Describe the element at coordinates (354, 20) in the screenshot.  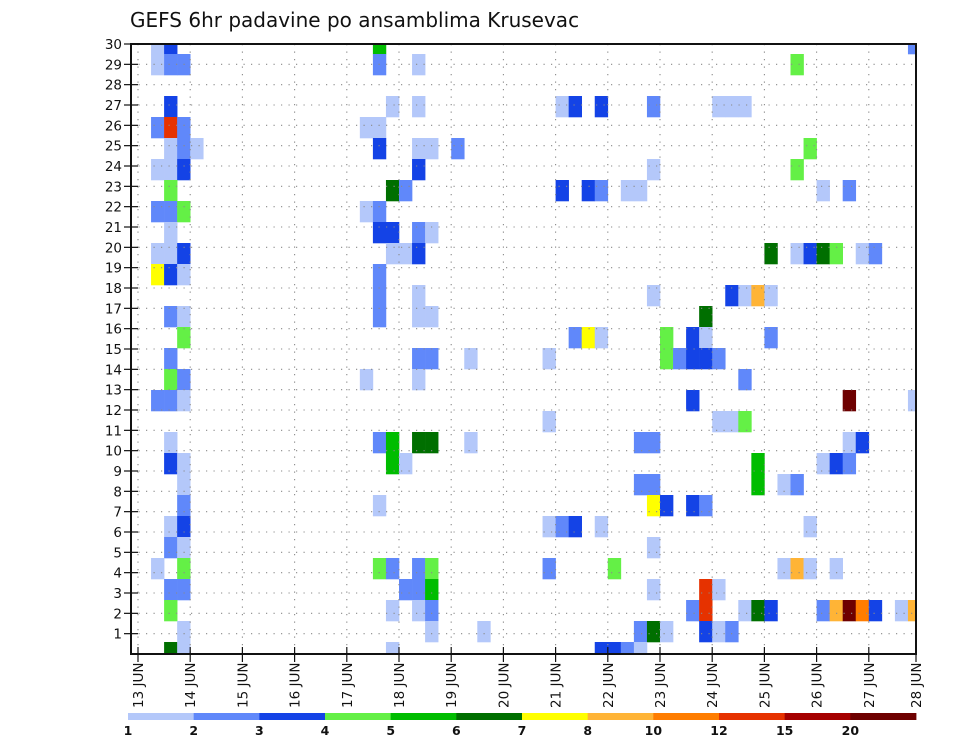
I see `chart-title: GEFS 6hr padavine po ansamblima Krusevac` at that location.